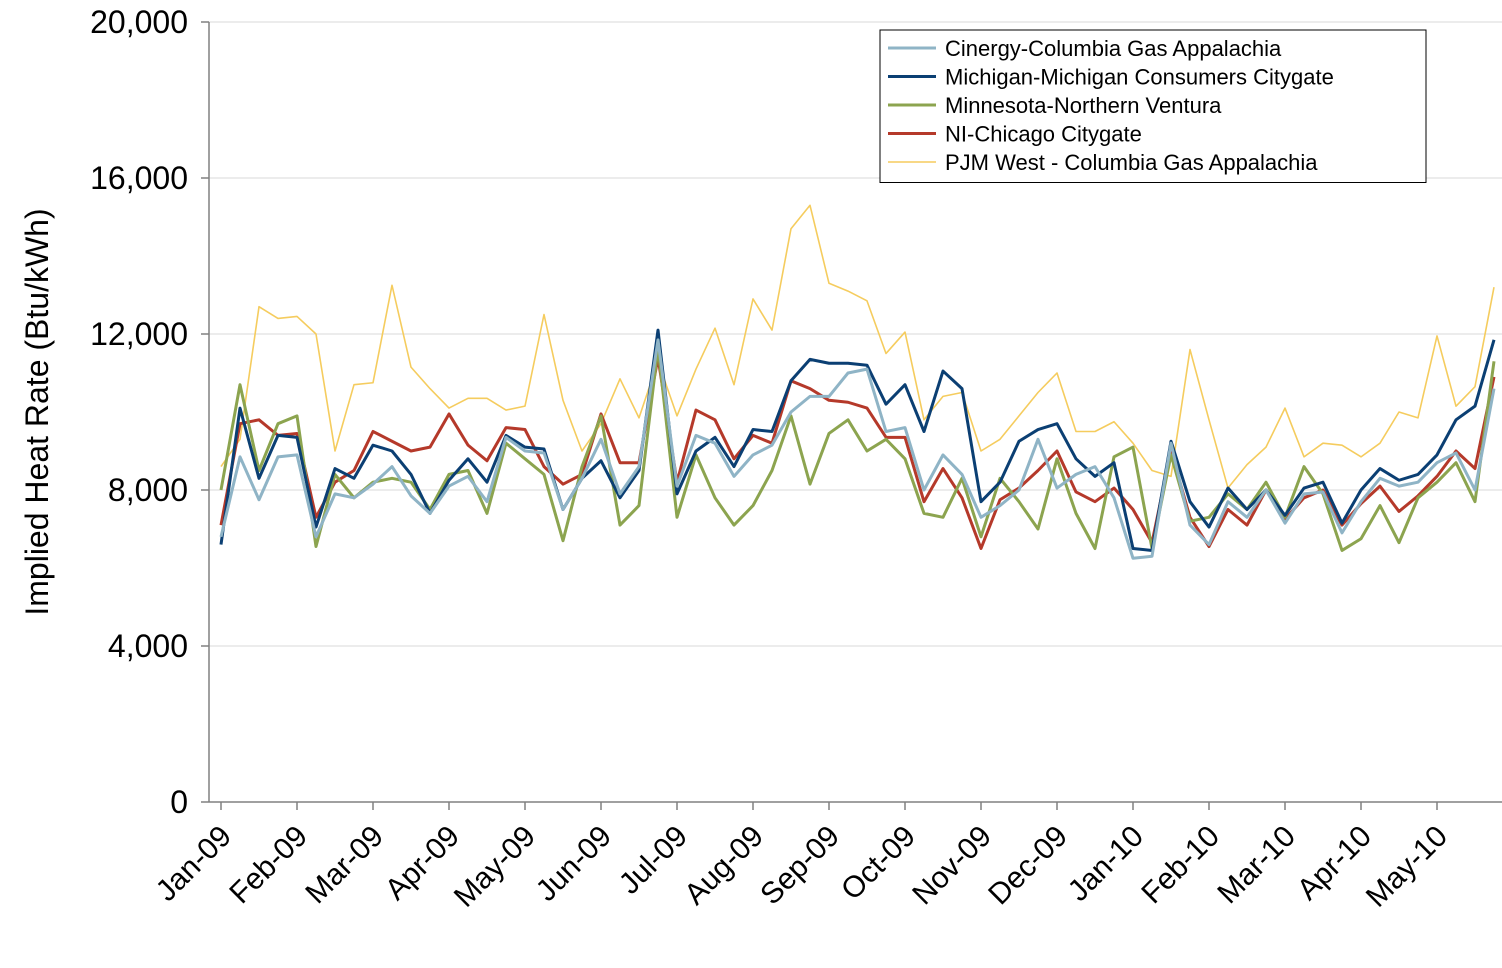  What do you see at coordinates (724, 866) in the screenshot?
I see `x-tick-label: Aug-09` at bounding box center [724, 866].